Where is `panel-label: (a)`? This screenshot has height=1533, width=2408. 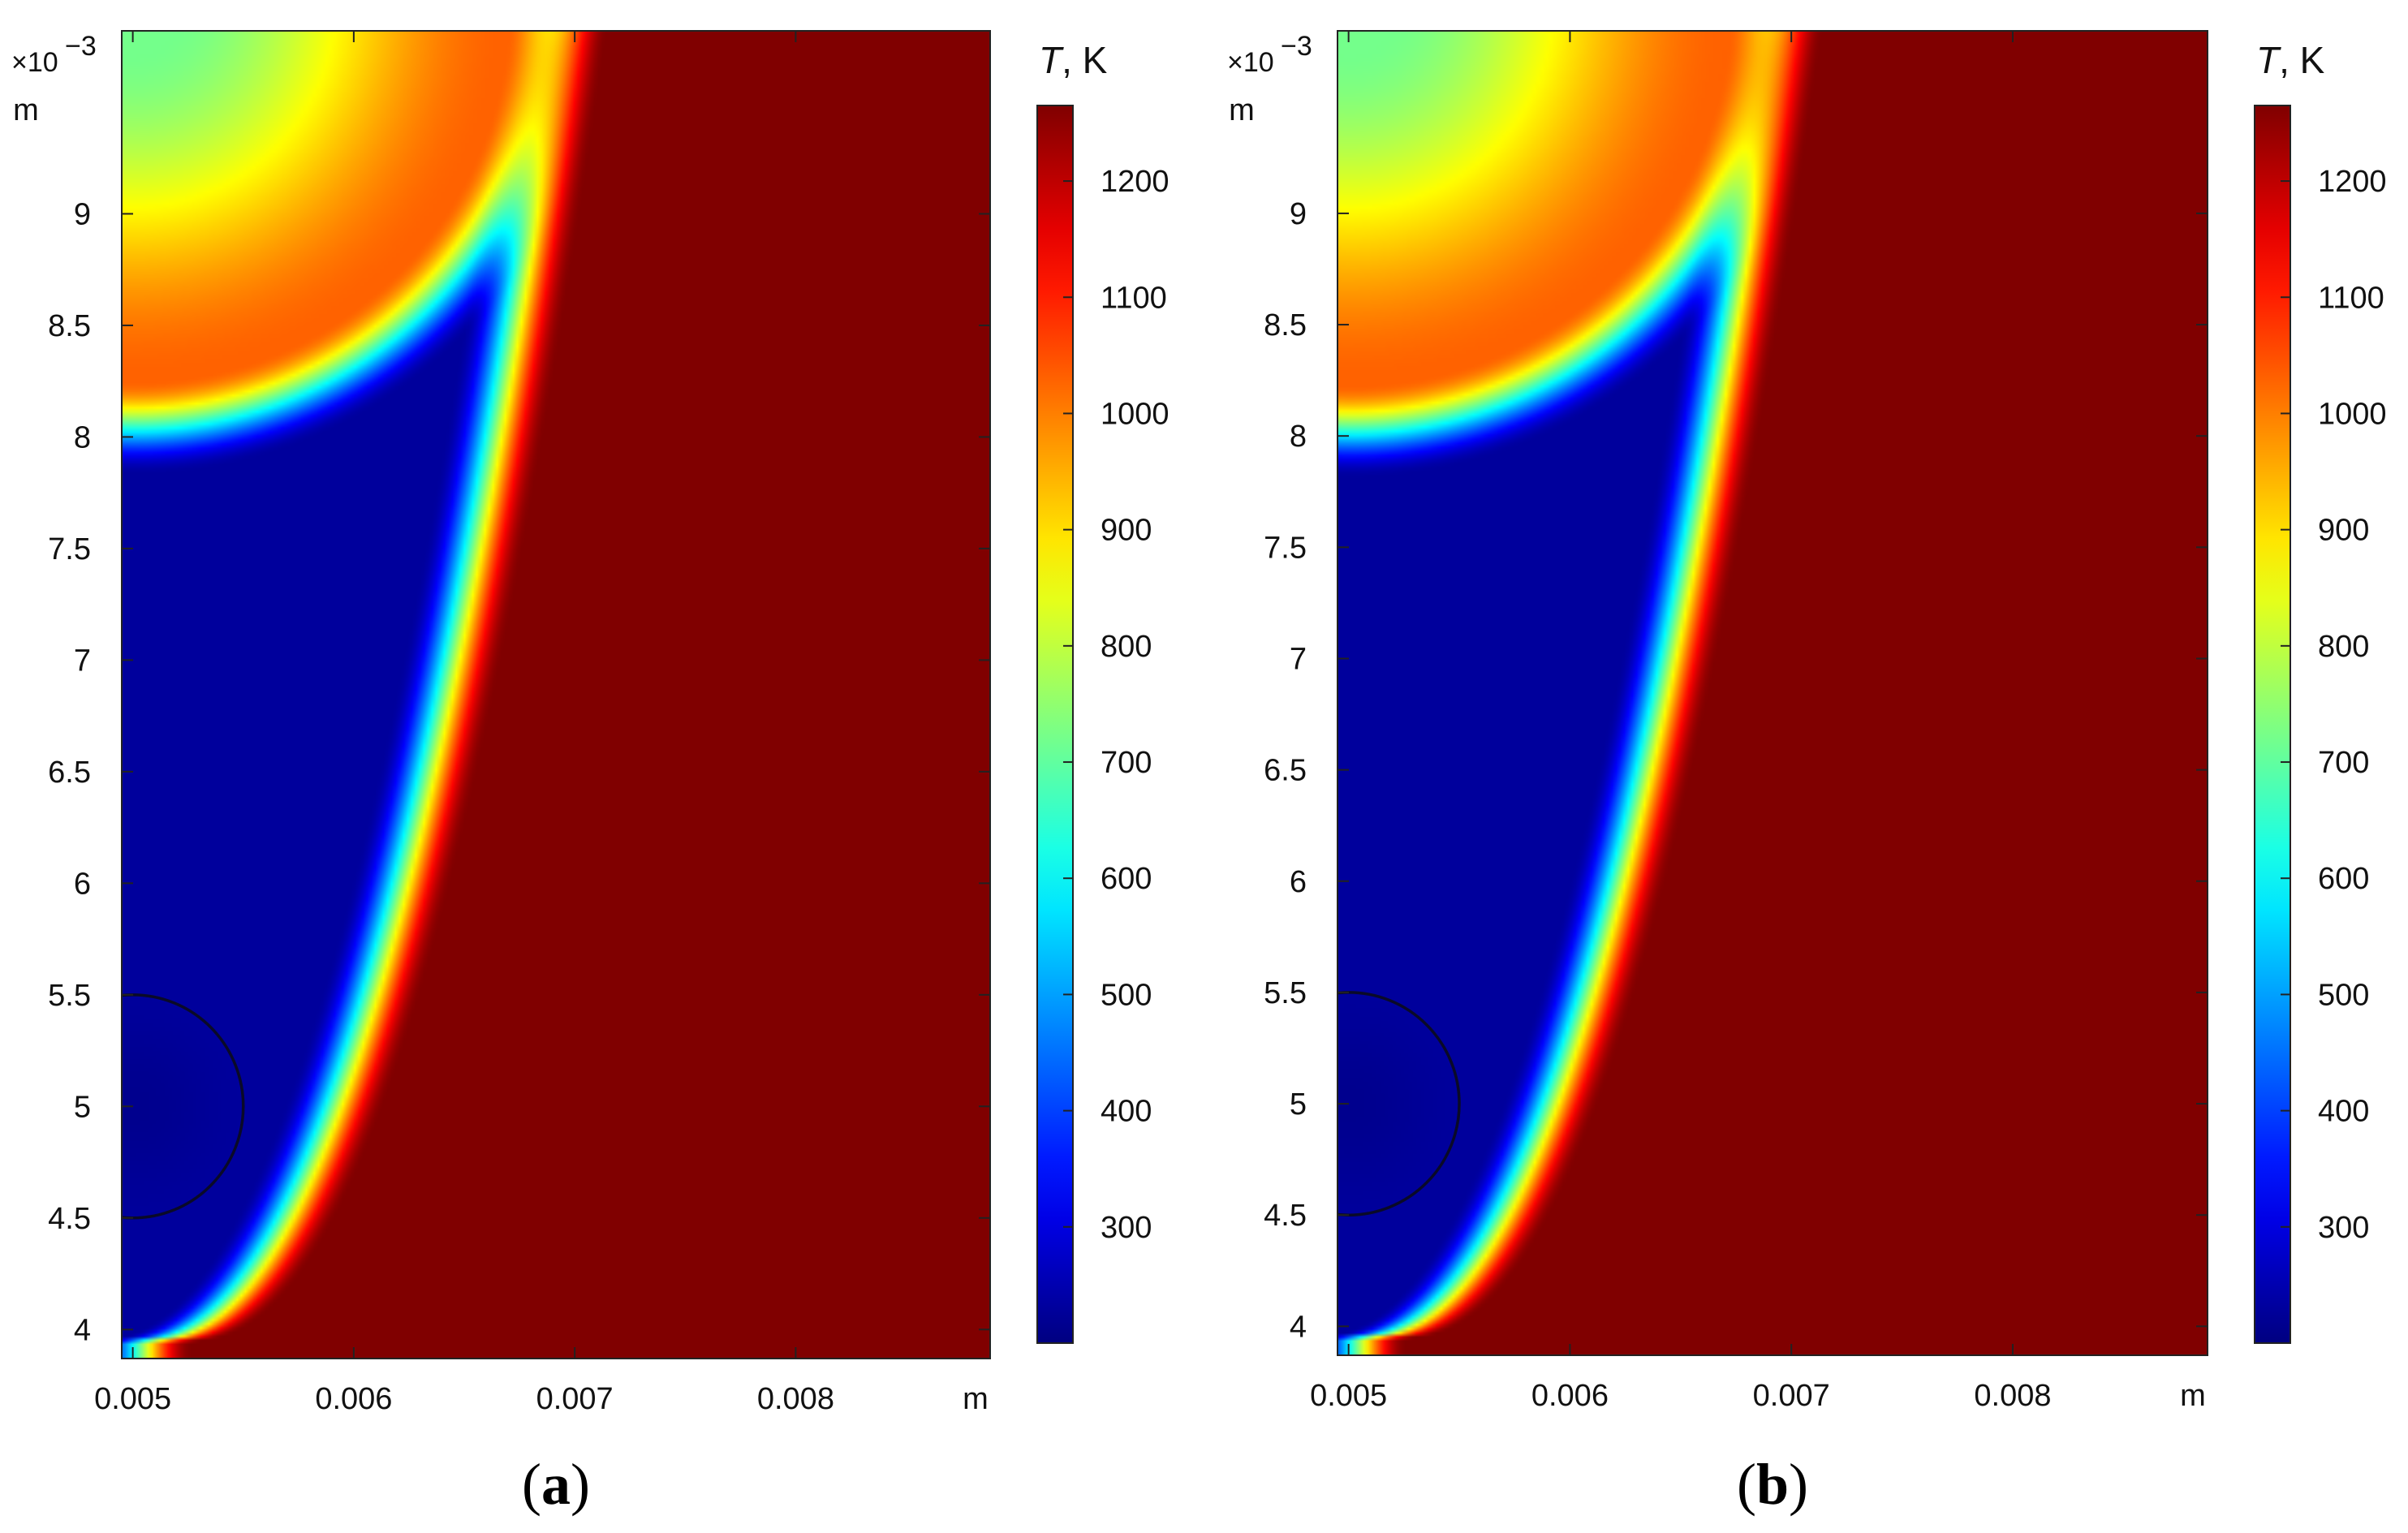 panel-label: (a) is located at coordinates (556, 1484).